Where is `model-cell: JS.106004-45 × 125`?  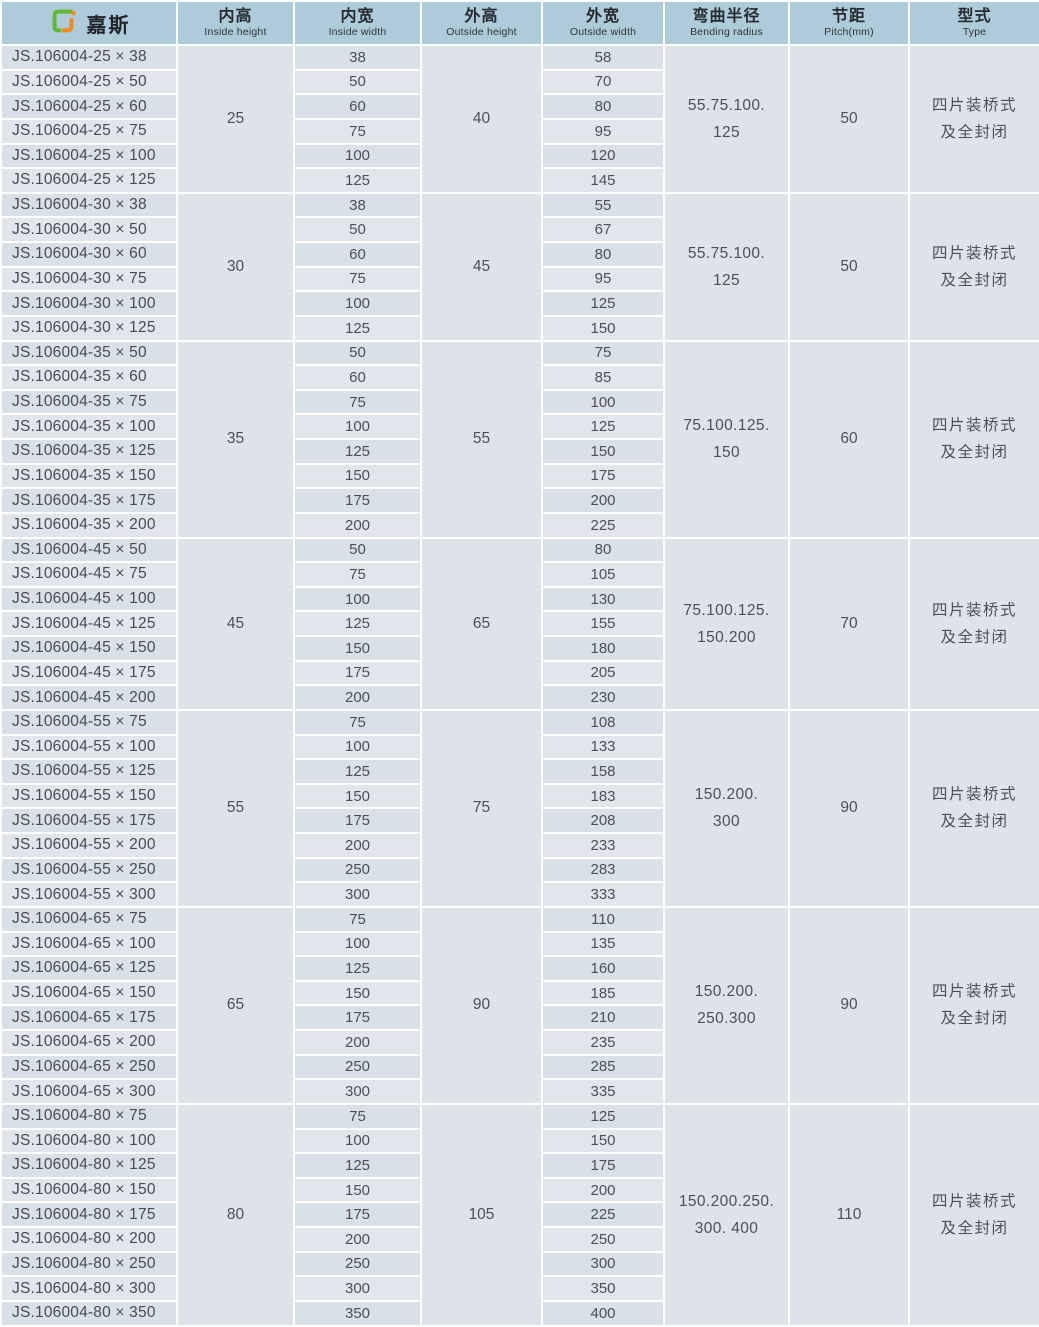 model-cell: JS.106004-45 × 125 is located at coordinates (89, 623).